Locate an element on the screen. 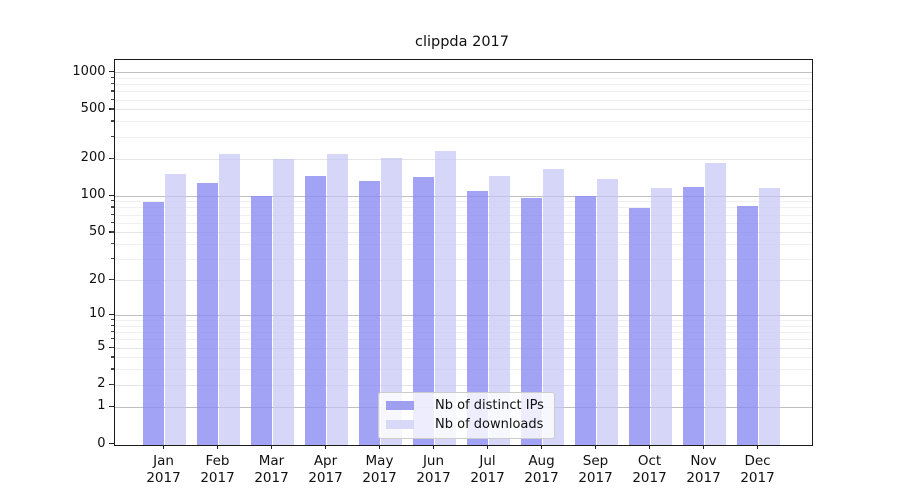  bar-sep-downloads is located at coordinates (607, 312).